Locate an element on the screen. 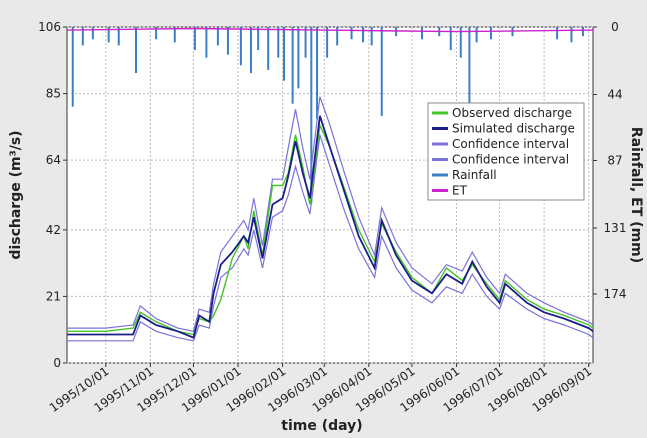 The width and height of the screenshot is (647, 438). legend-label: Rainfall is located at coordinates (474, 175).